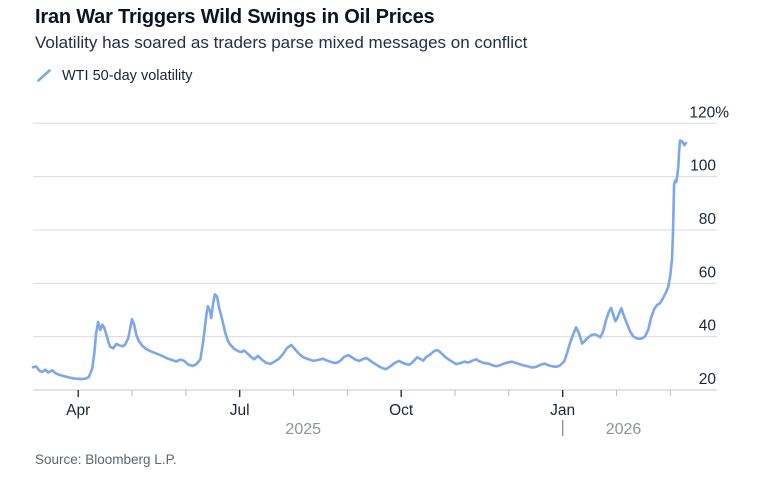  What do you see at coordinates (44, 75) in the screenshot?
I see `line-swatch-icon` at bounding box center [44, 75].